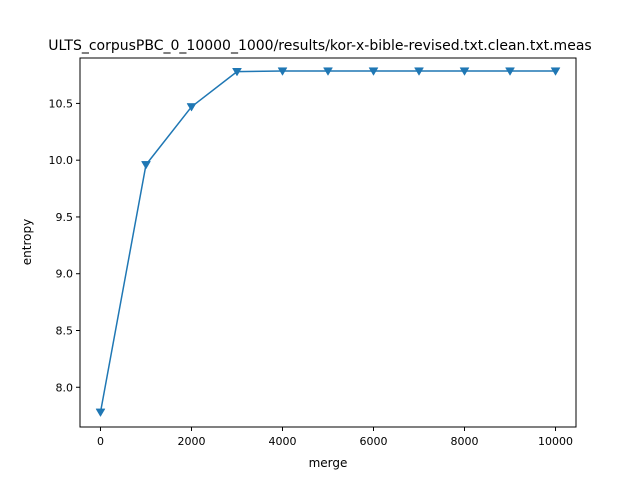  Describe the element at coordinates (335, 437) in the screenshot. I see `x-axis-ticks: 0 2000 4000 6000 8000 10000` at that location.